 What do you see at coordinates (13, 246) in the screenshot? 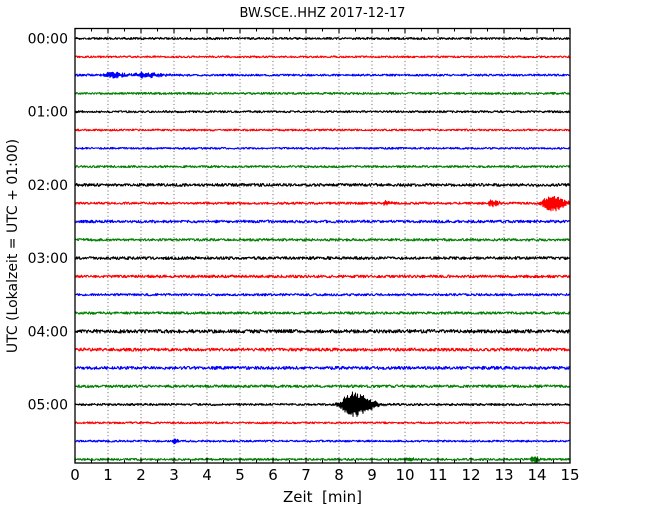
I see `y-axis-label: UTC (Lokalzeit = UTC + 01:00)` at bounding box center [13, 246].